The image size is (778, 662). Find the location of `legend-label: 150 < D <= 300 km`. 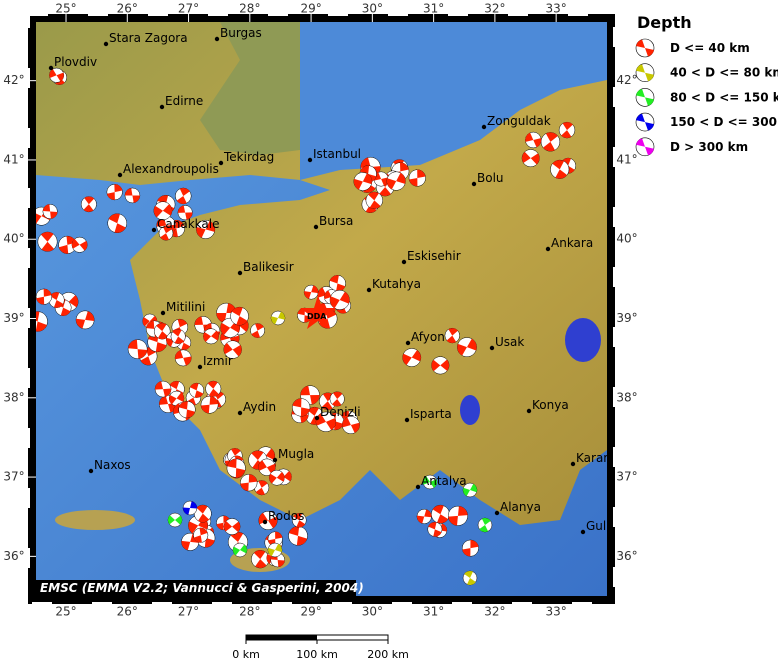

legend-label: 150 < D <= 300 km is located at coordinates (724, 122).